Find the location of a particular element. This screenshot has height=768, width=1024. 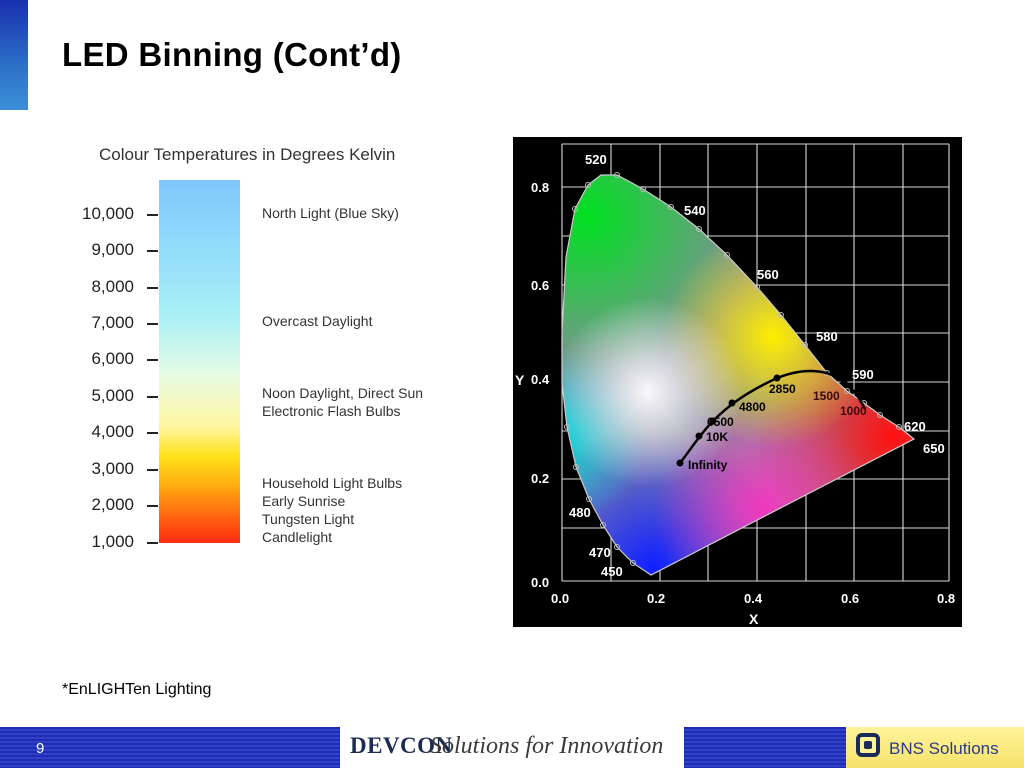

kelvin-description-overcast: Overcast Daylight is located at coordinates (317, 321).